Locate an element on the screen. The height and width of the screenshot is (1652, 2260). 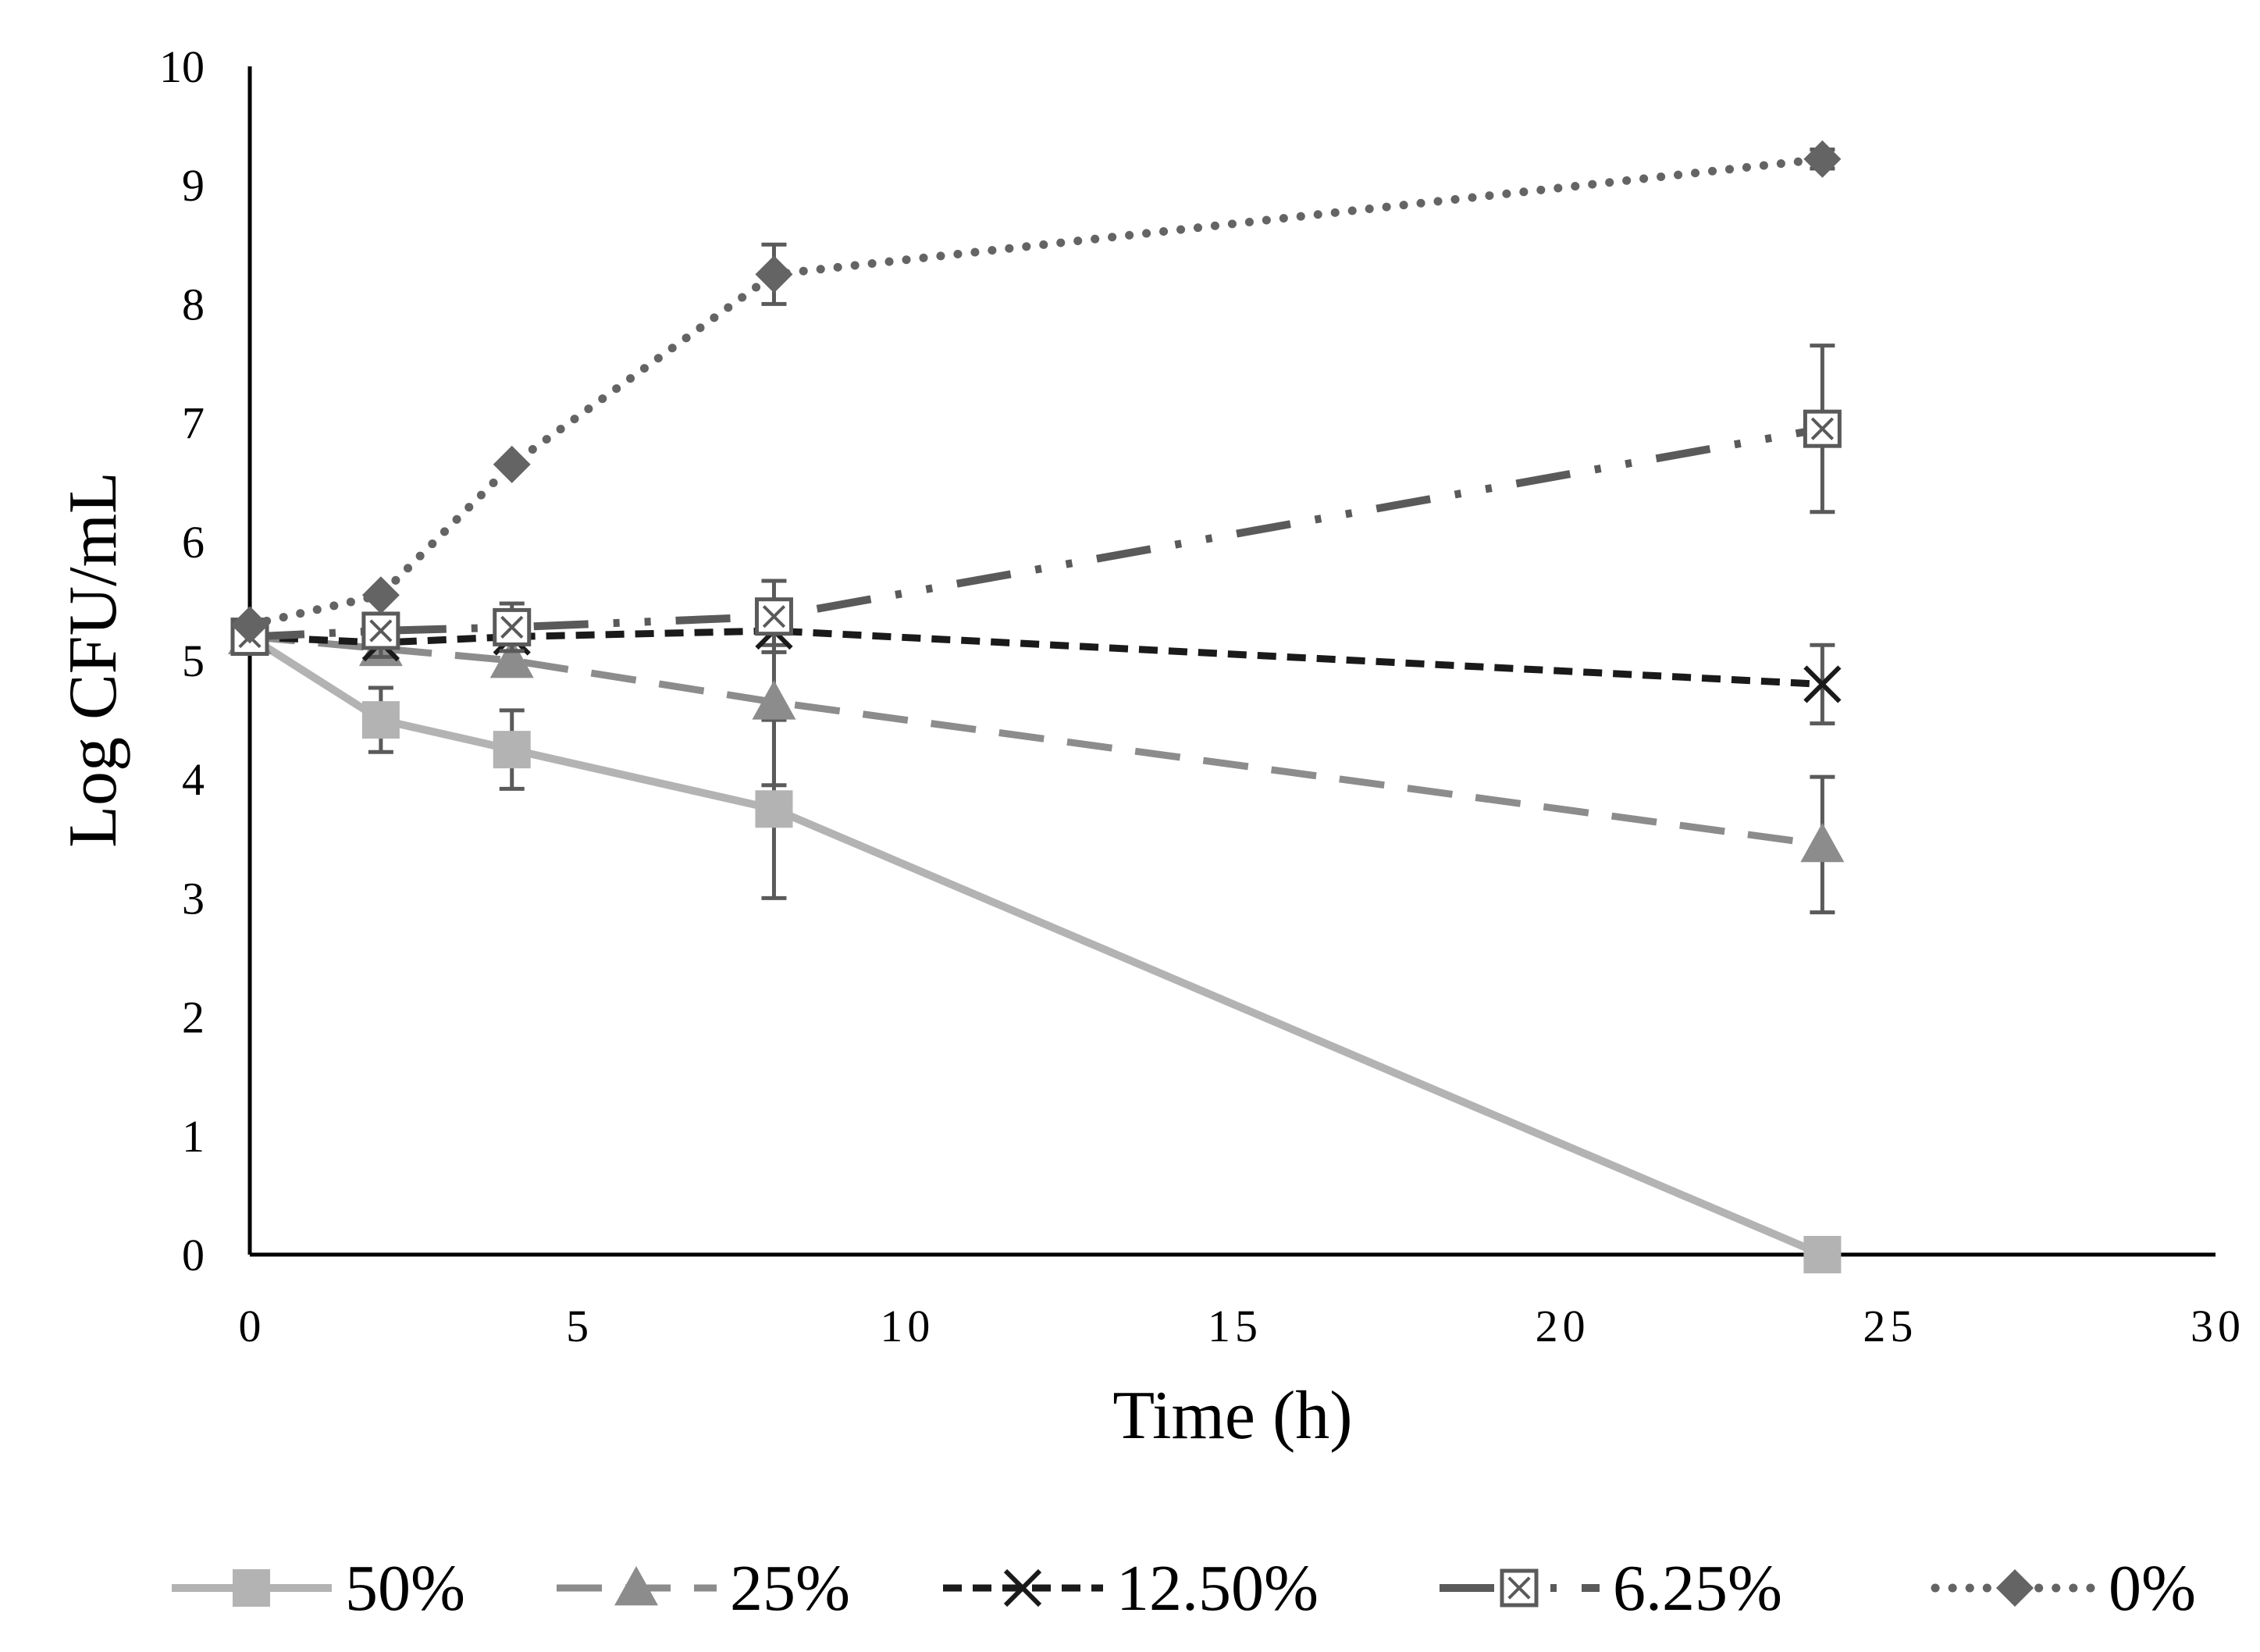
x-tick-label: 5 is located at coordinates (579, 1326).